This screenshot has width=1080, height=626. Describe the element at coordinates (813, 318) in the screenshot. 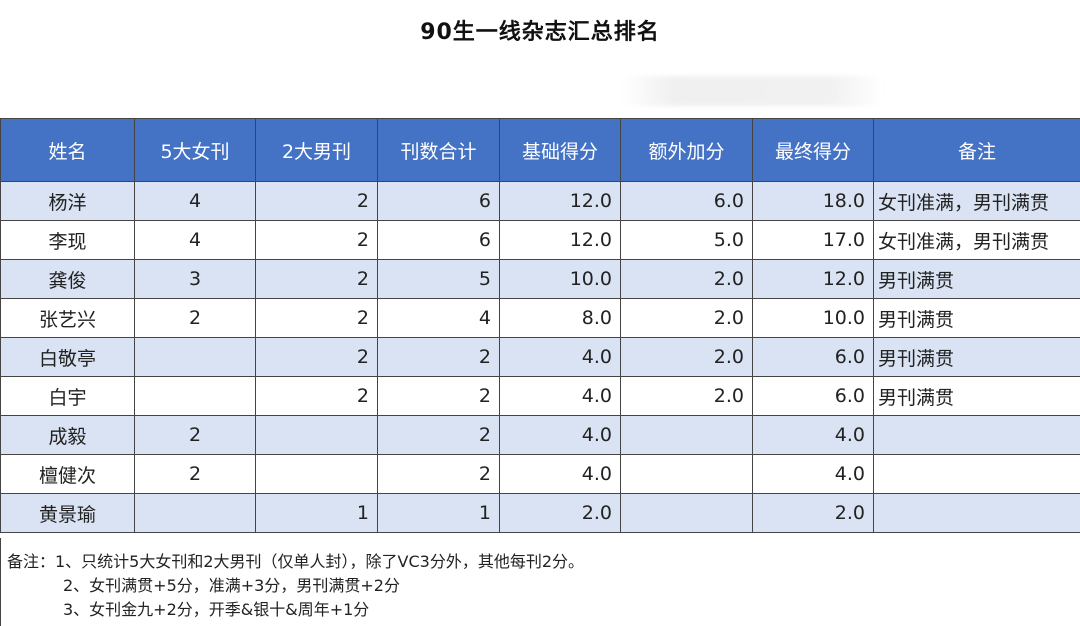

I see `cell-final-score: 10.0` at that location.